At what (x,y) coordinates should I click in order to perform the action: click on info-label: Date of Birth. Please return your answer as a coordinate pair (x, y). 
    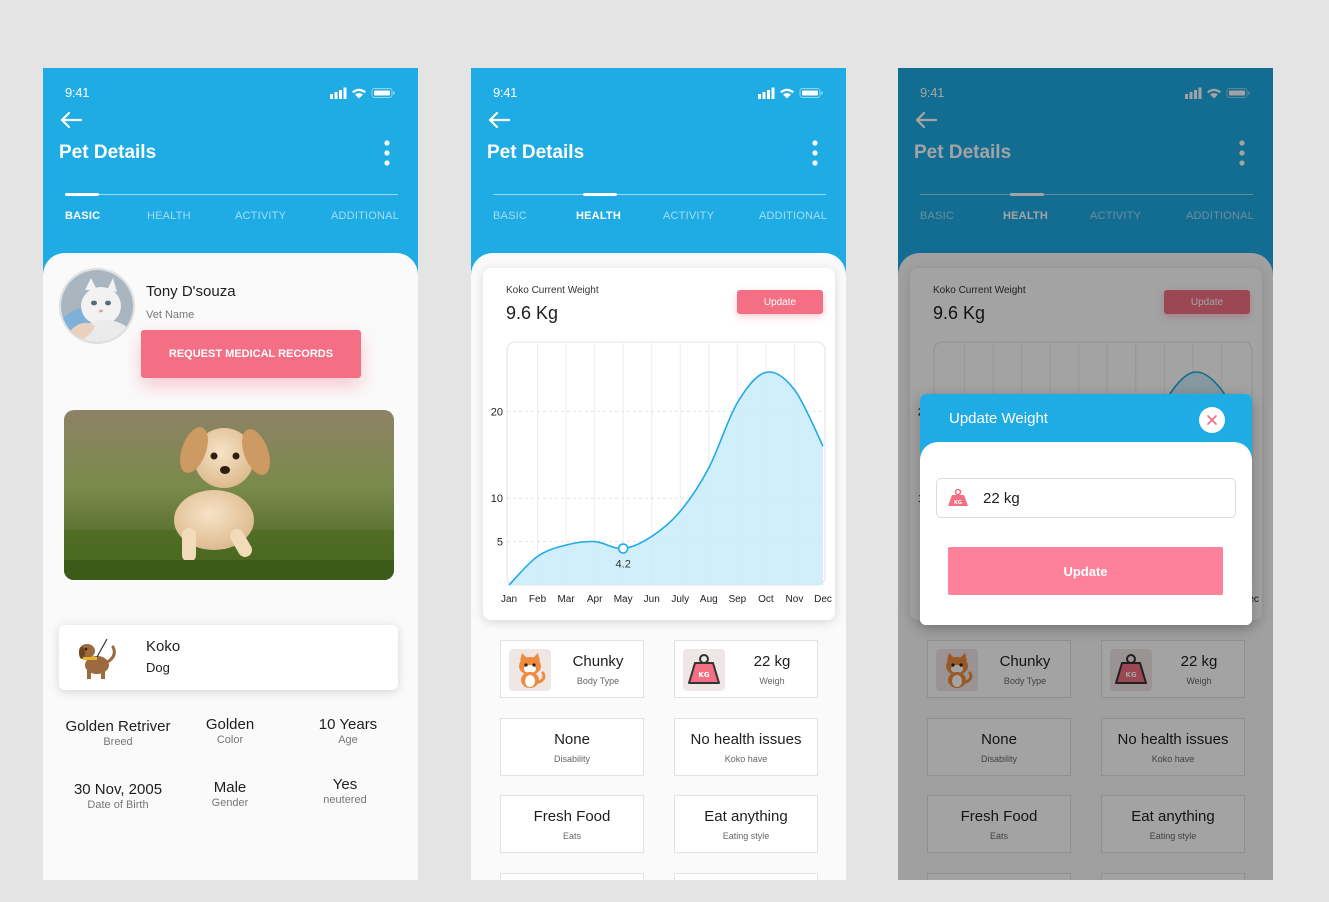
    Looking at the image, I should click on (118, 805).